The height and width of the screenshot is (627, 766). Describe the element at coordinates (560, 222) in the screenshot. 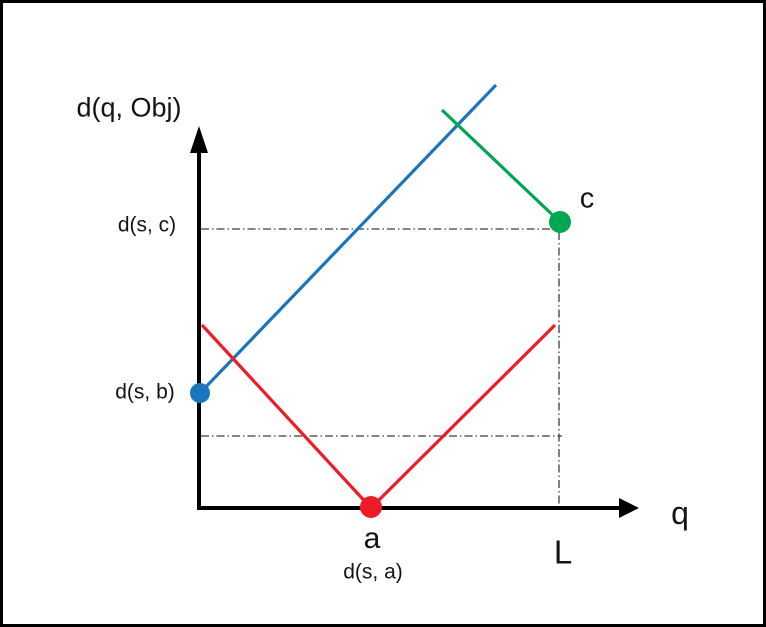

I see `point-c-dot` at that location.